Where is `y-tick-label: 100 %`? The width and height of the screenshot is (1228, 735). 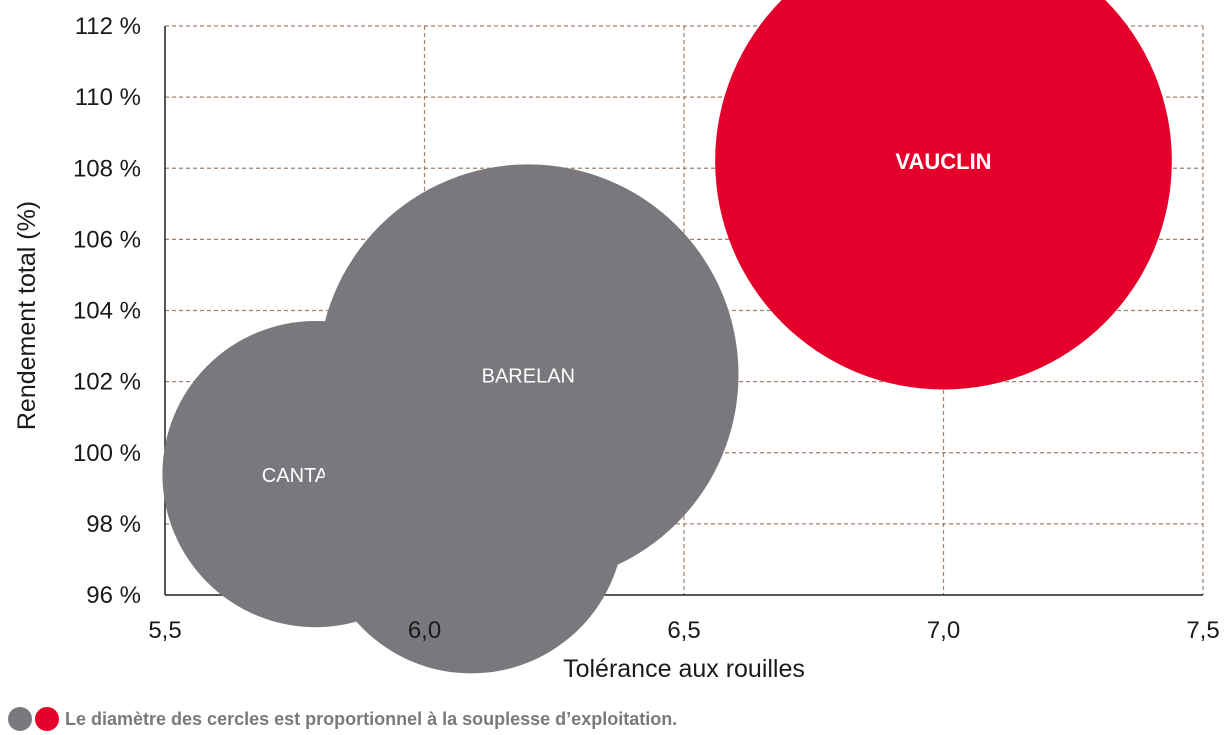
y-tick-label: 100 % is located at coordinates (107, 453).